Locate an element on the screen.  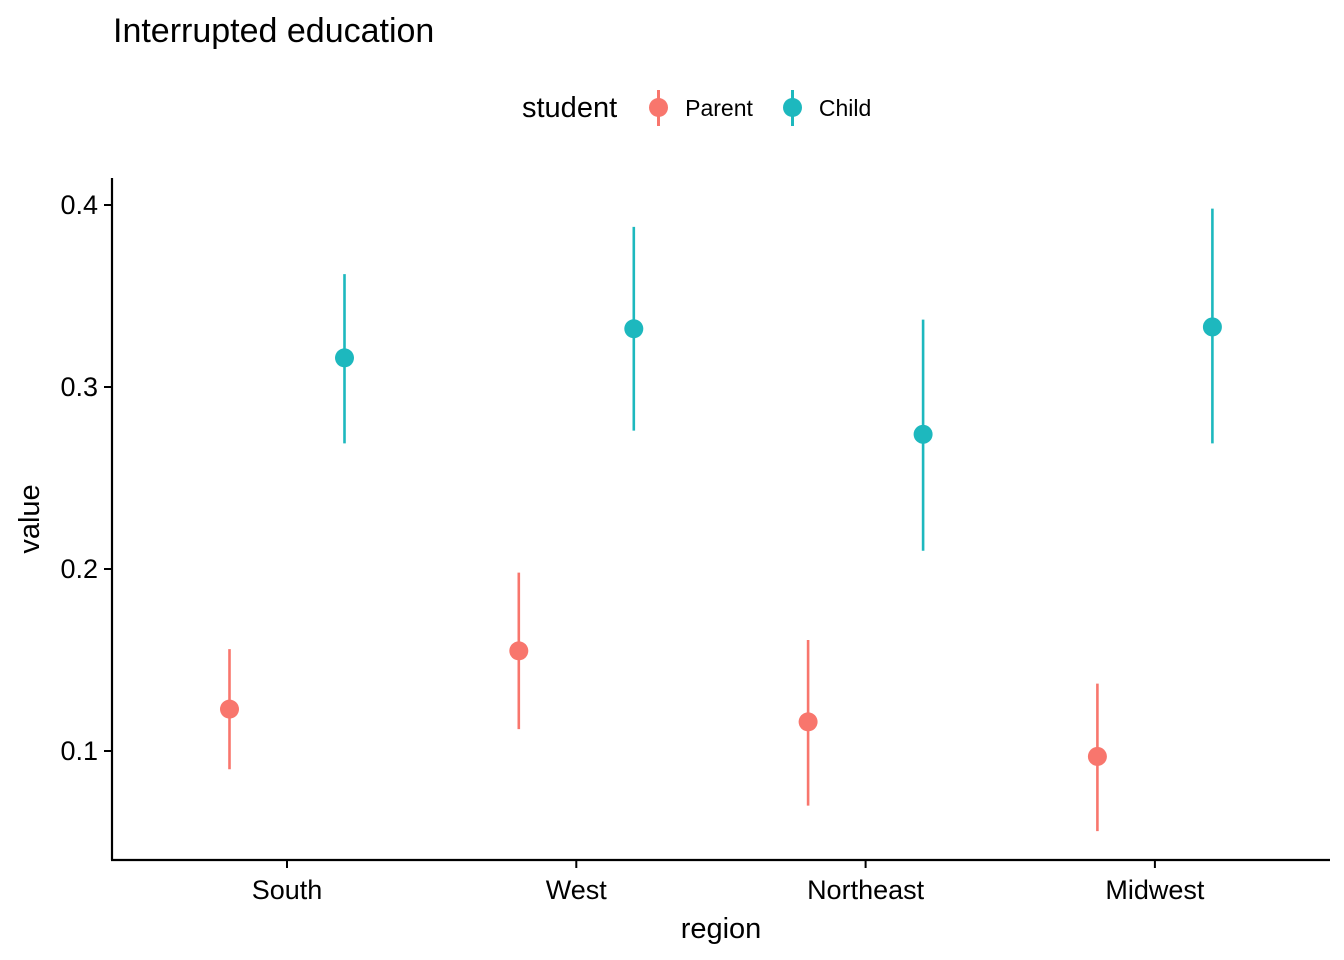
x-axis-title: region is located at coordinates (721, 929).